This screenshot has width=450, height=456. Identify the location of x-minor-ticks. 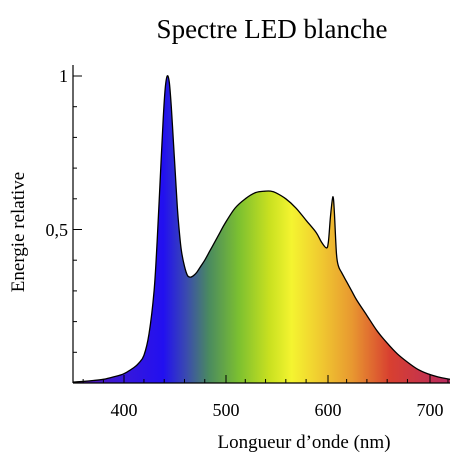
(265, 381).